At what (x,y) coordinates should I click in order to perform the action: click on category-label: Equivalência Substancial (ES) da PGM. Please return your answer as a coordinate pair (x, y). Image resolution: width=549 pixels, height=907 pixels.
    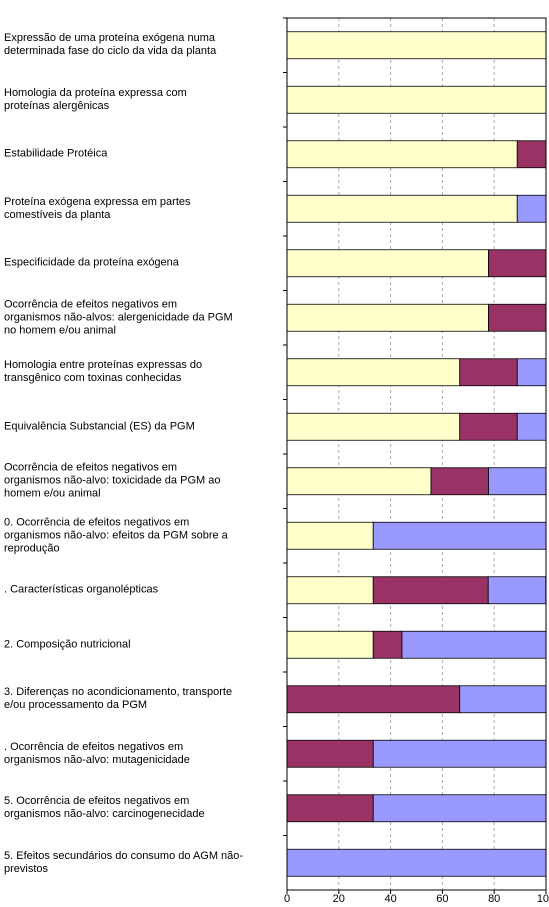
    Looking at the image, I should click on (99, 426).